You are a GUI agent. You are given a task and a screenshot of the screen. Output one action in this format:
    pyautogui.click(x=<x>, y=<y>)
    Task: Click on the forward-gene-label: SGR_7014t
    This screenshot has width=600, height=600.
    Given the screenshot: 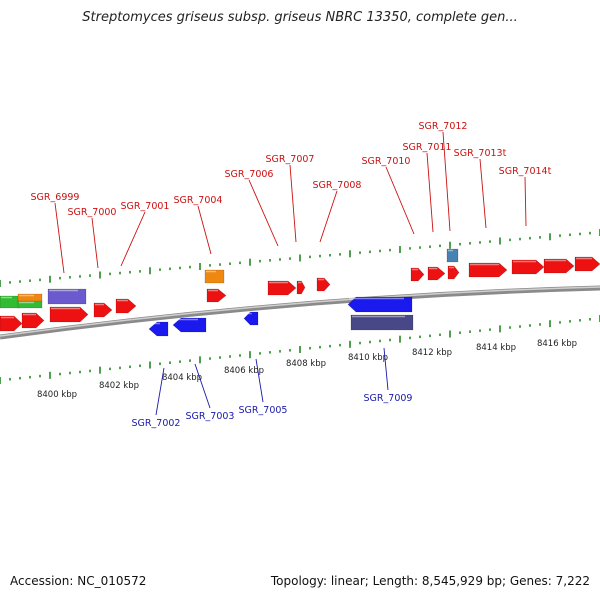 What is the action you would take?
    pyautogui.click(x=525, y=171)
    